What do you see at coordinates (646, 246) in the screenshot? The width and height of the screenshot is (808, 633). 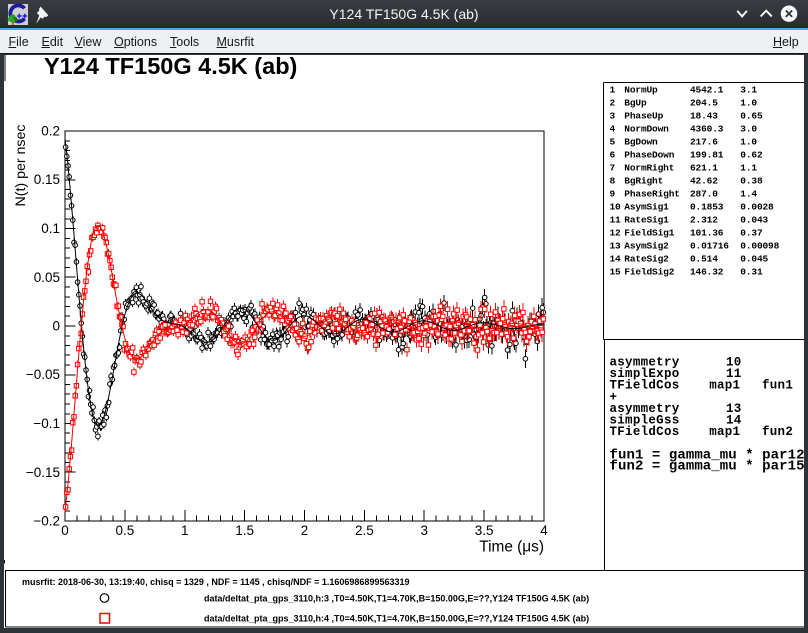 I see `svg-text: AsymSig2` at bounding box center [646, 246].